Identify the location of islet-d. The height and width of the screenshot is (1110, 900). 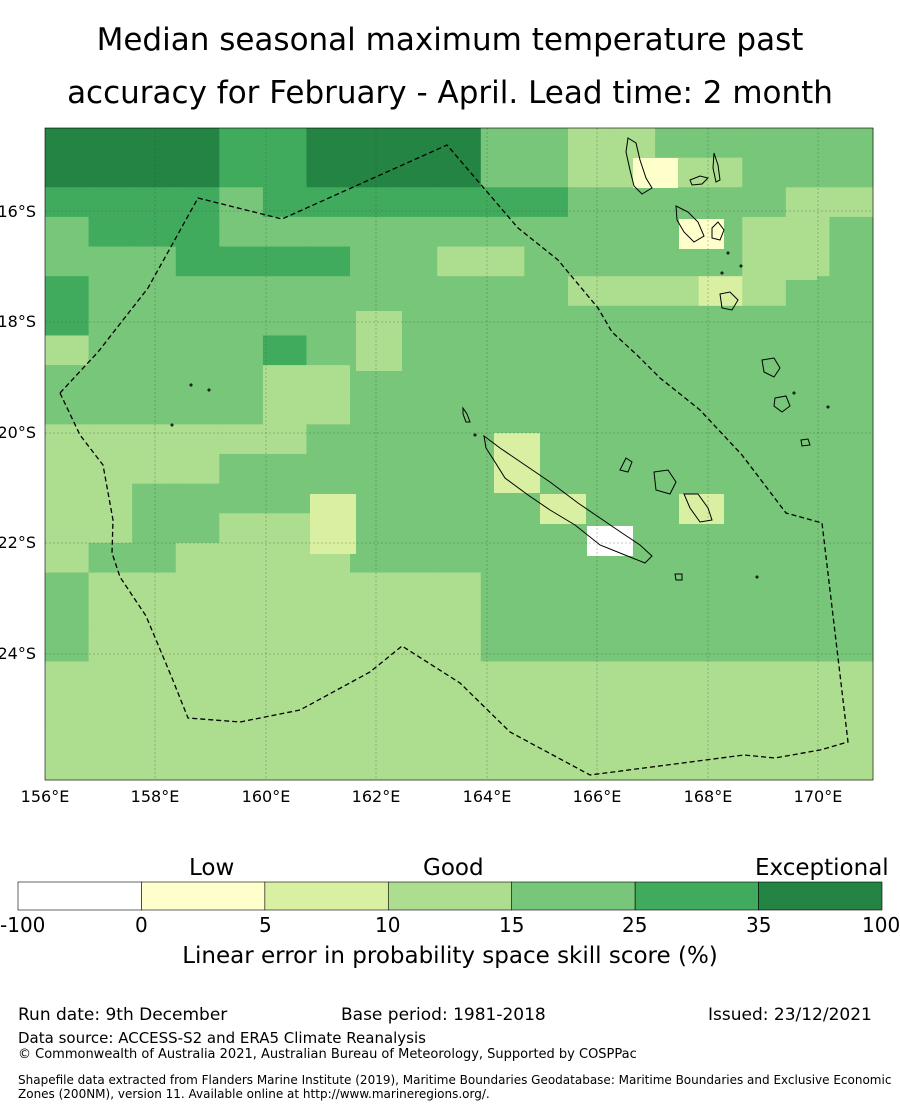
(475, 435).